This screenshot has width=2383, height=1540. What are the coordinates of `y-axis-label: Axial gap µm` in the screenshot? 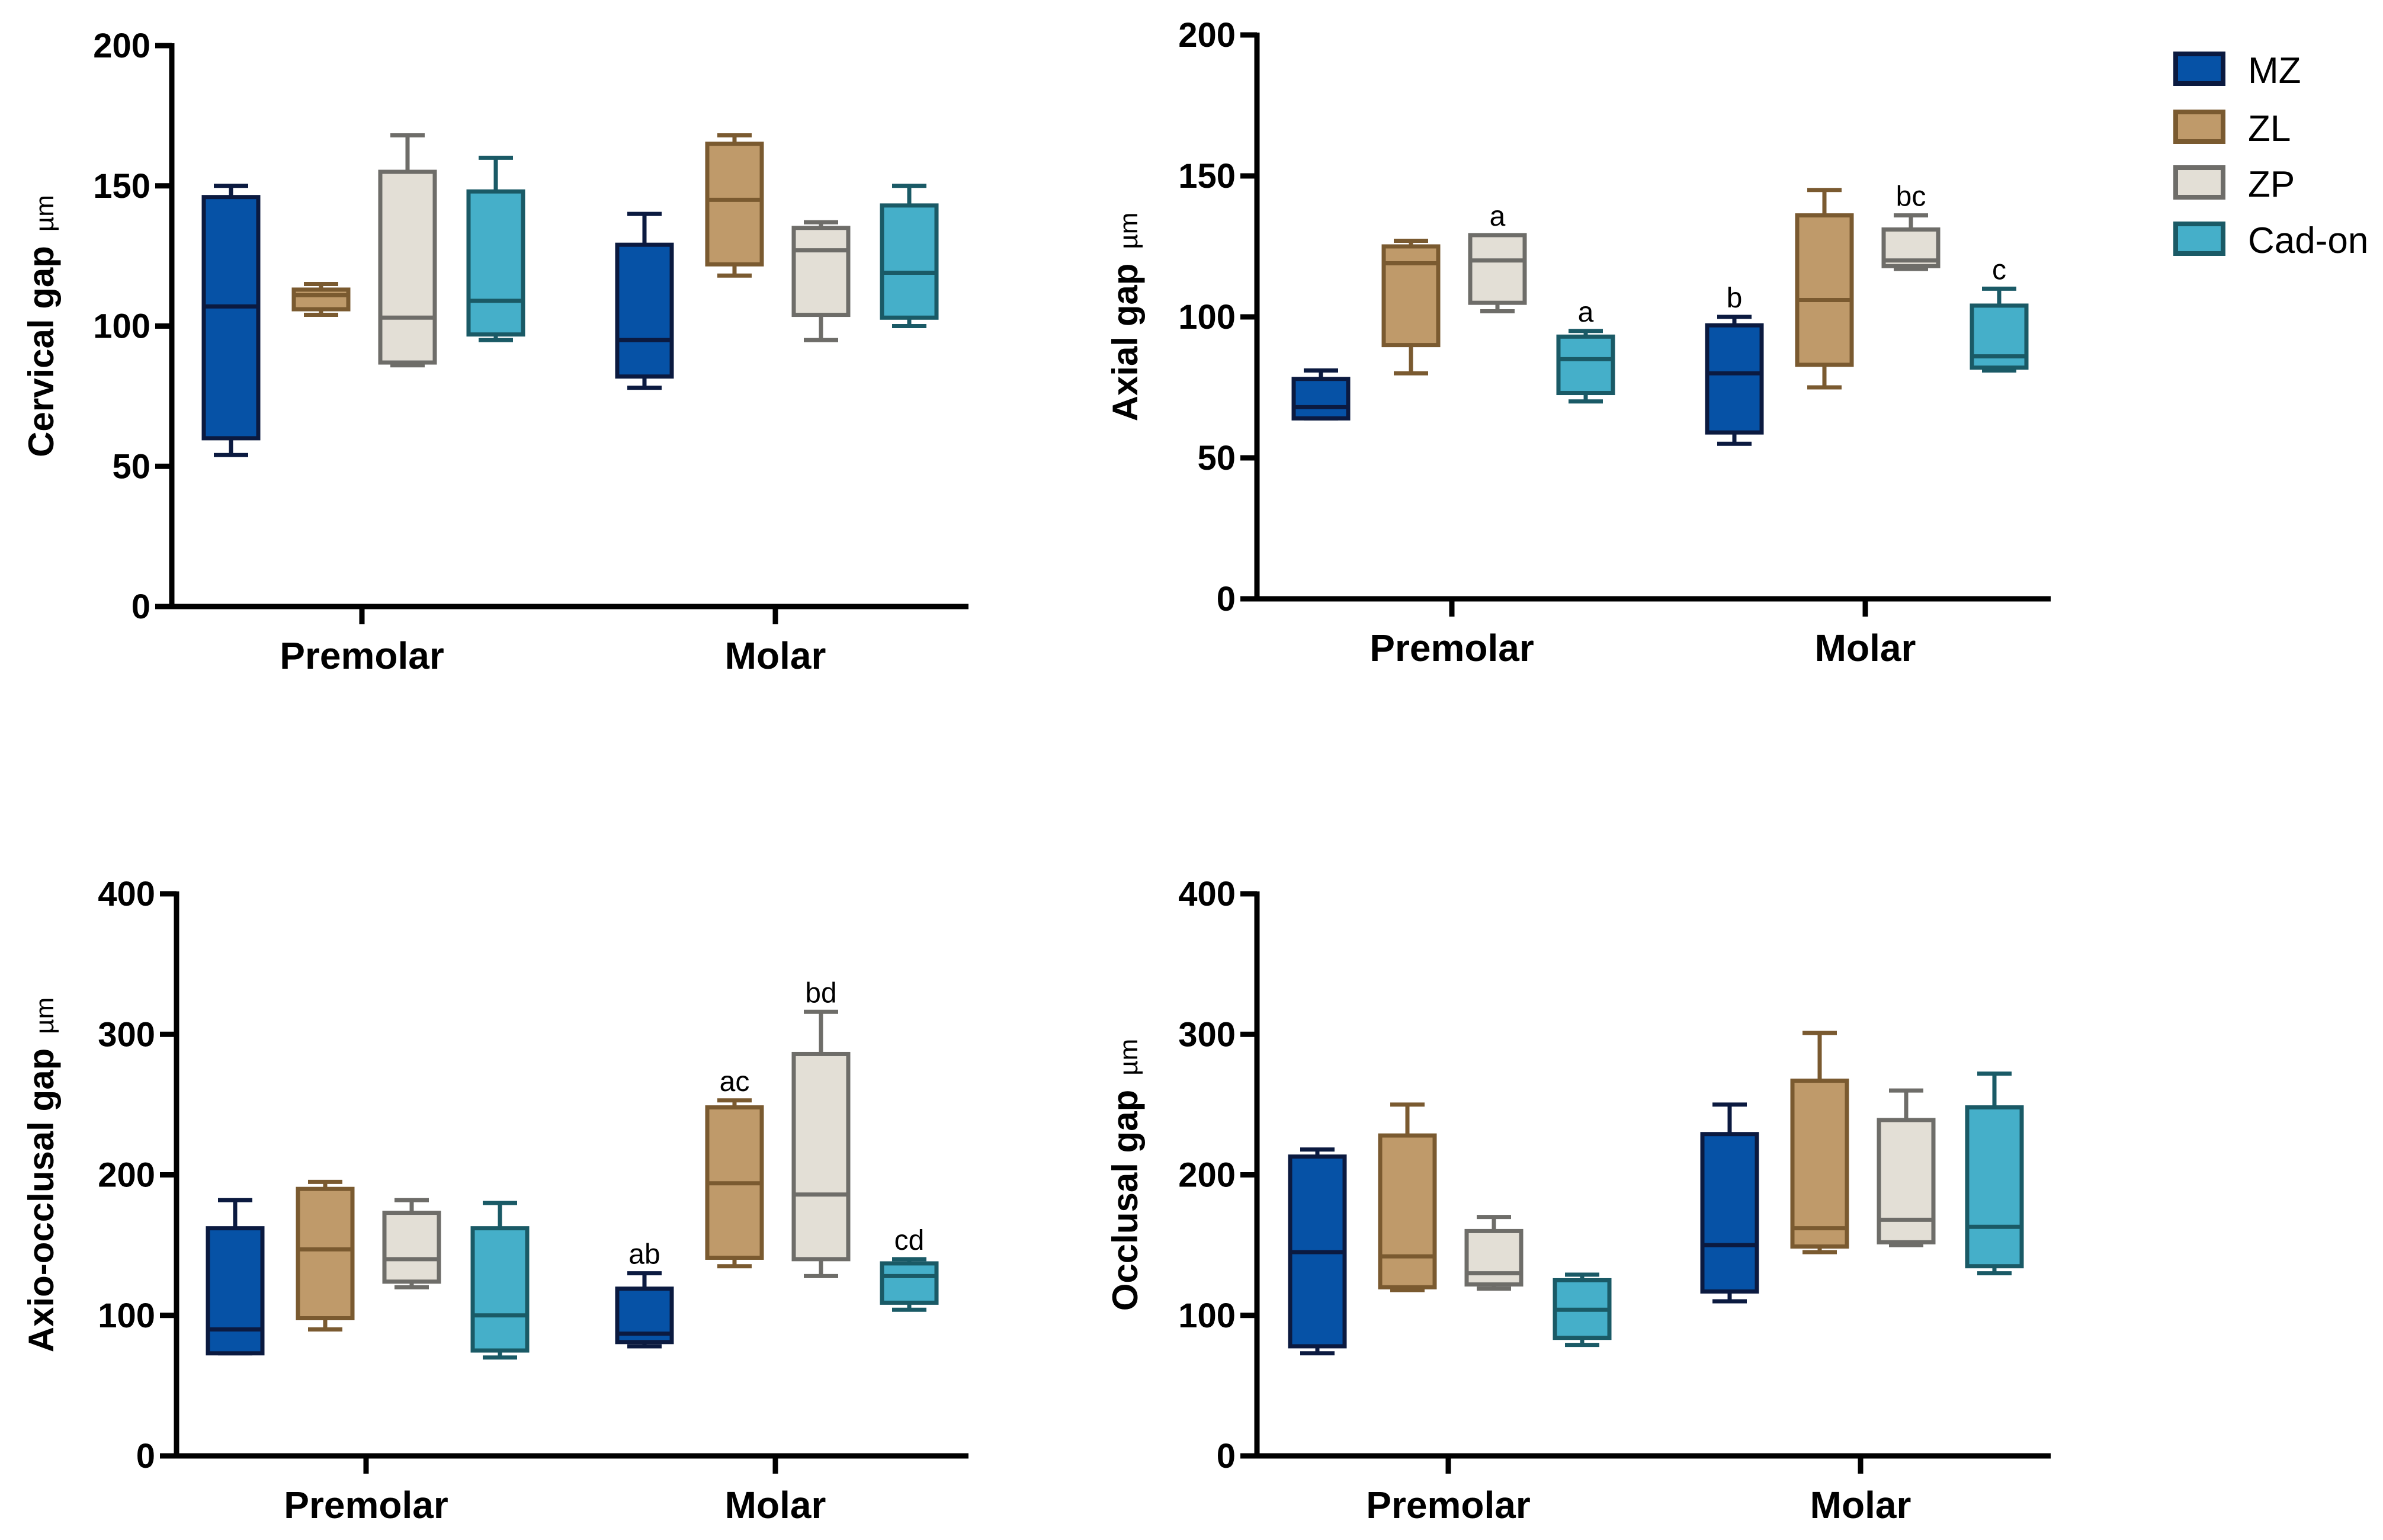 It's located at (1125, 317).